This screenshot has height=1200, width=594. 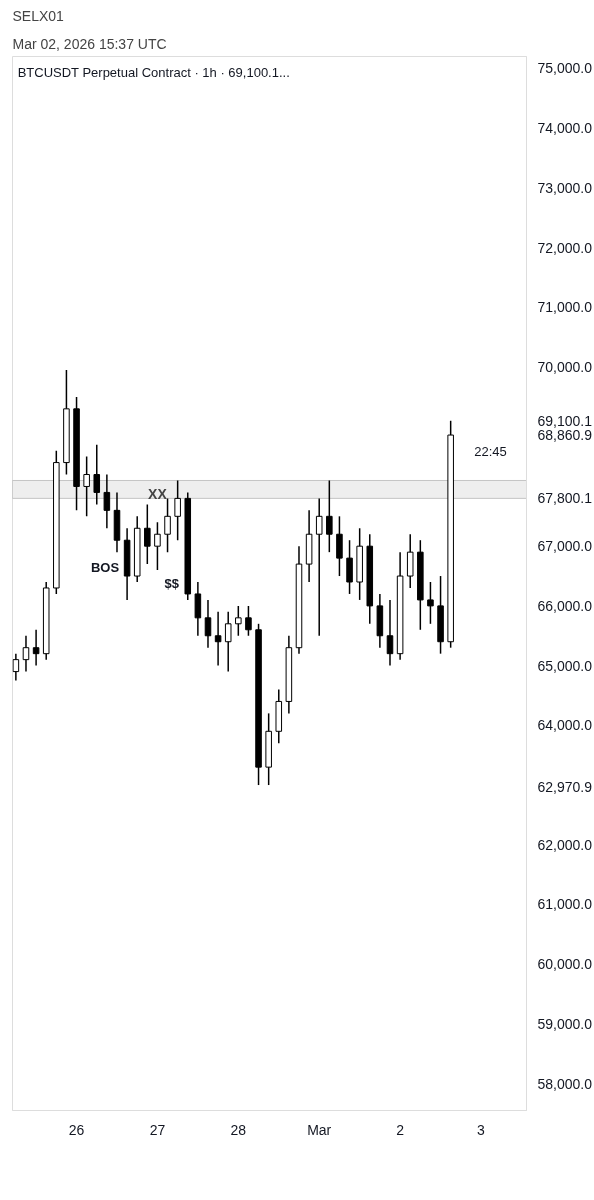 I want to click on y-tick-label: 75,000.0, so click(x=565, y=68).